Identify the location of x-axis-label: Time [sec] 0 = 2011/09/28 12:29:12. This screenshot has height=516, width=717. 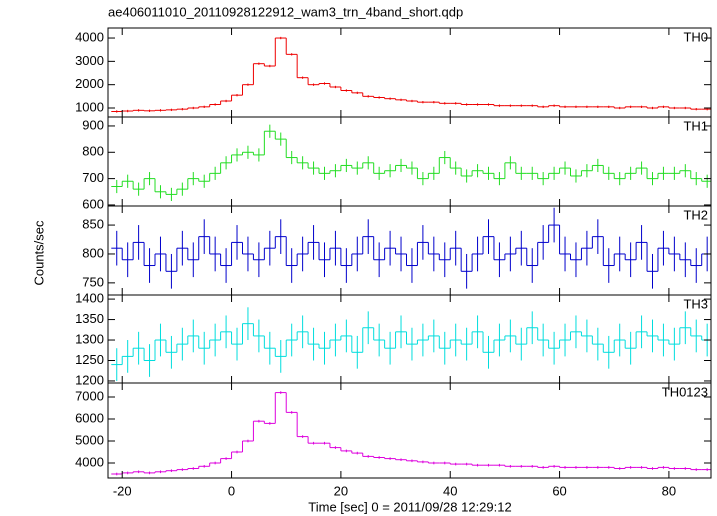
(409, 506).